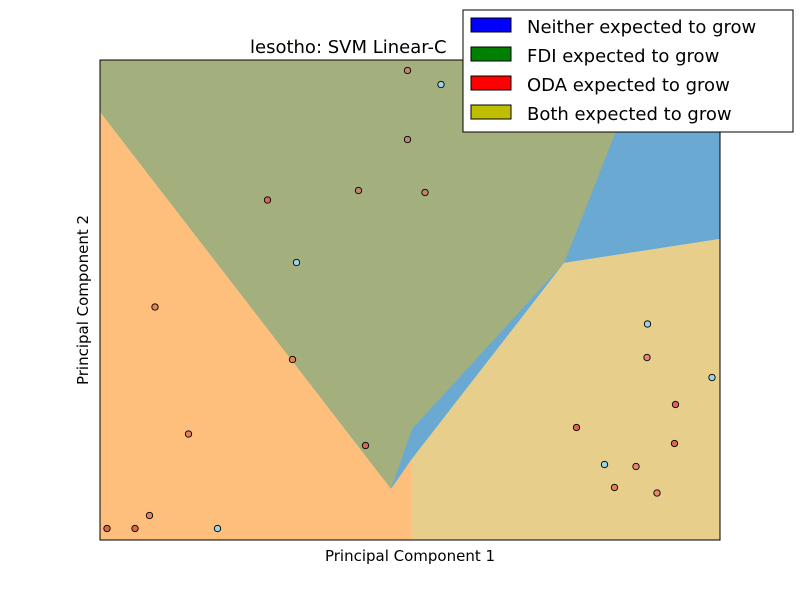  Describe the element at coordinates (641, 27) in the screenshot. I see `legend-label-neither: Neither expected to grow` at that location.